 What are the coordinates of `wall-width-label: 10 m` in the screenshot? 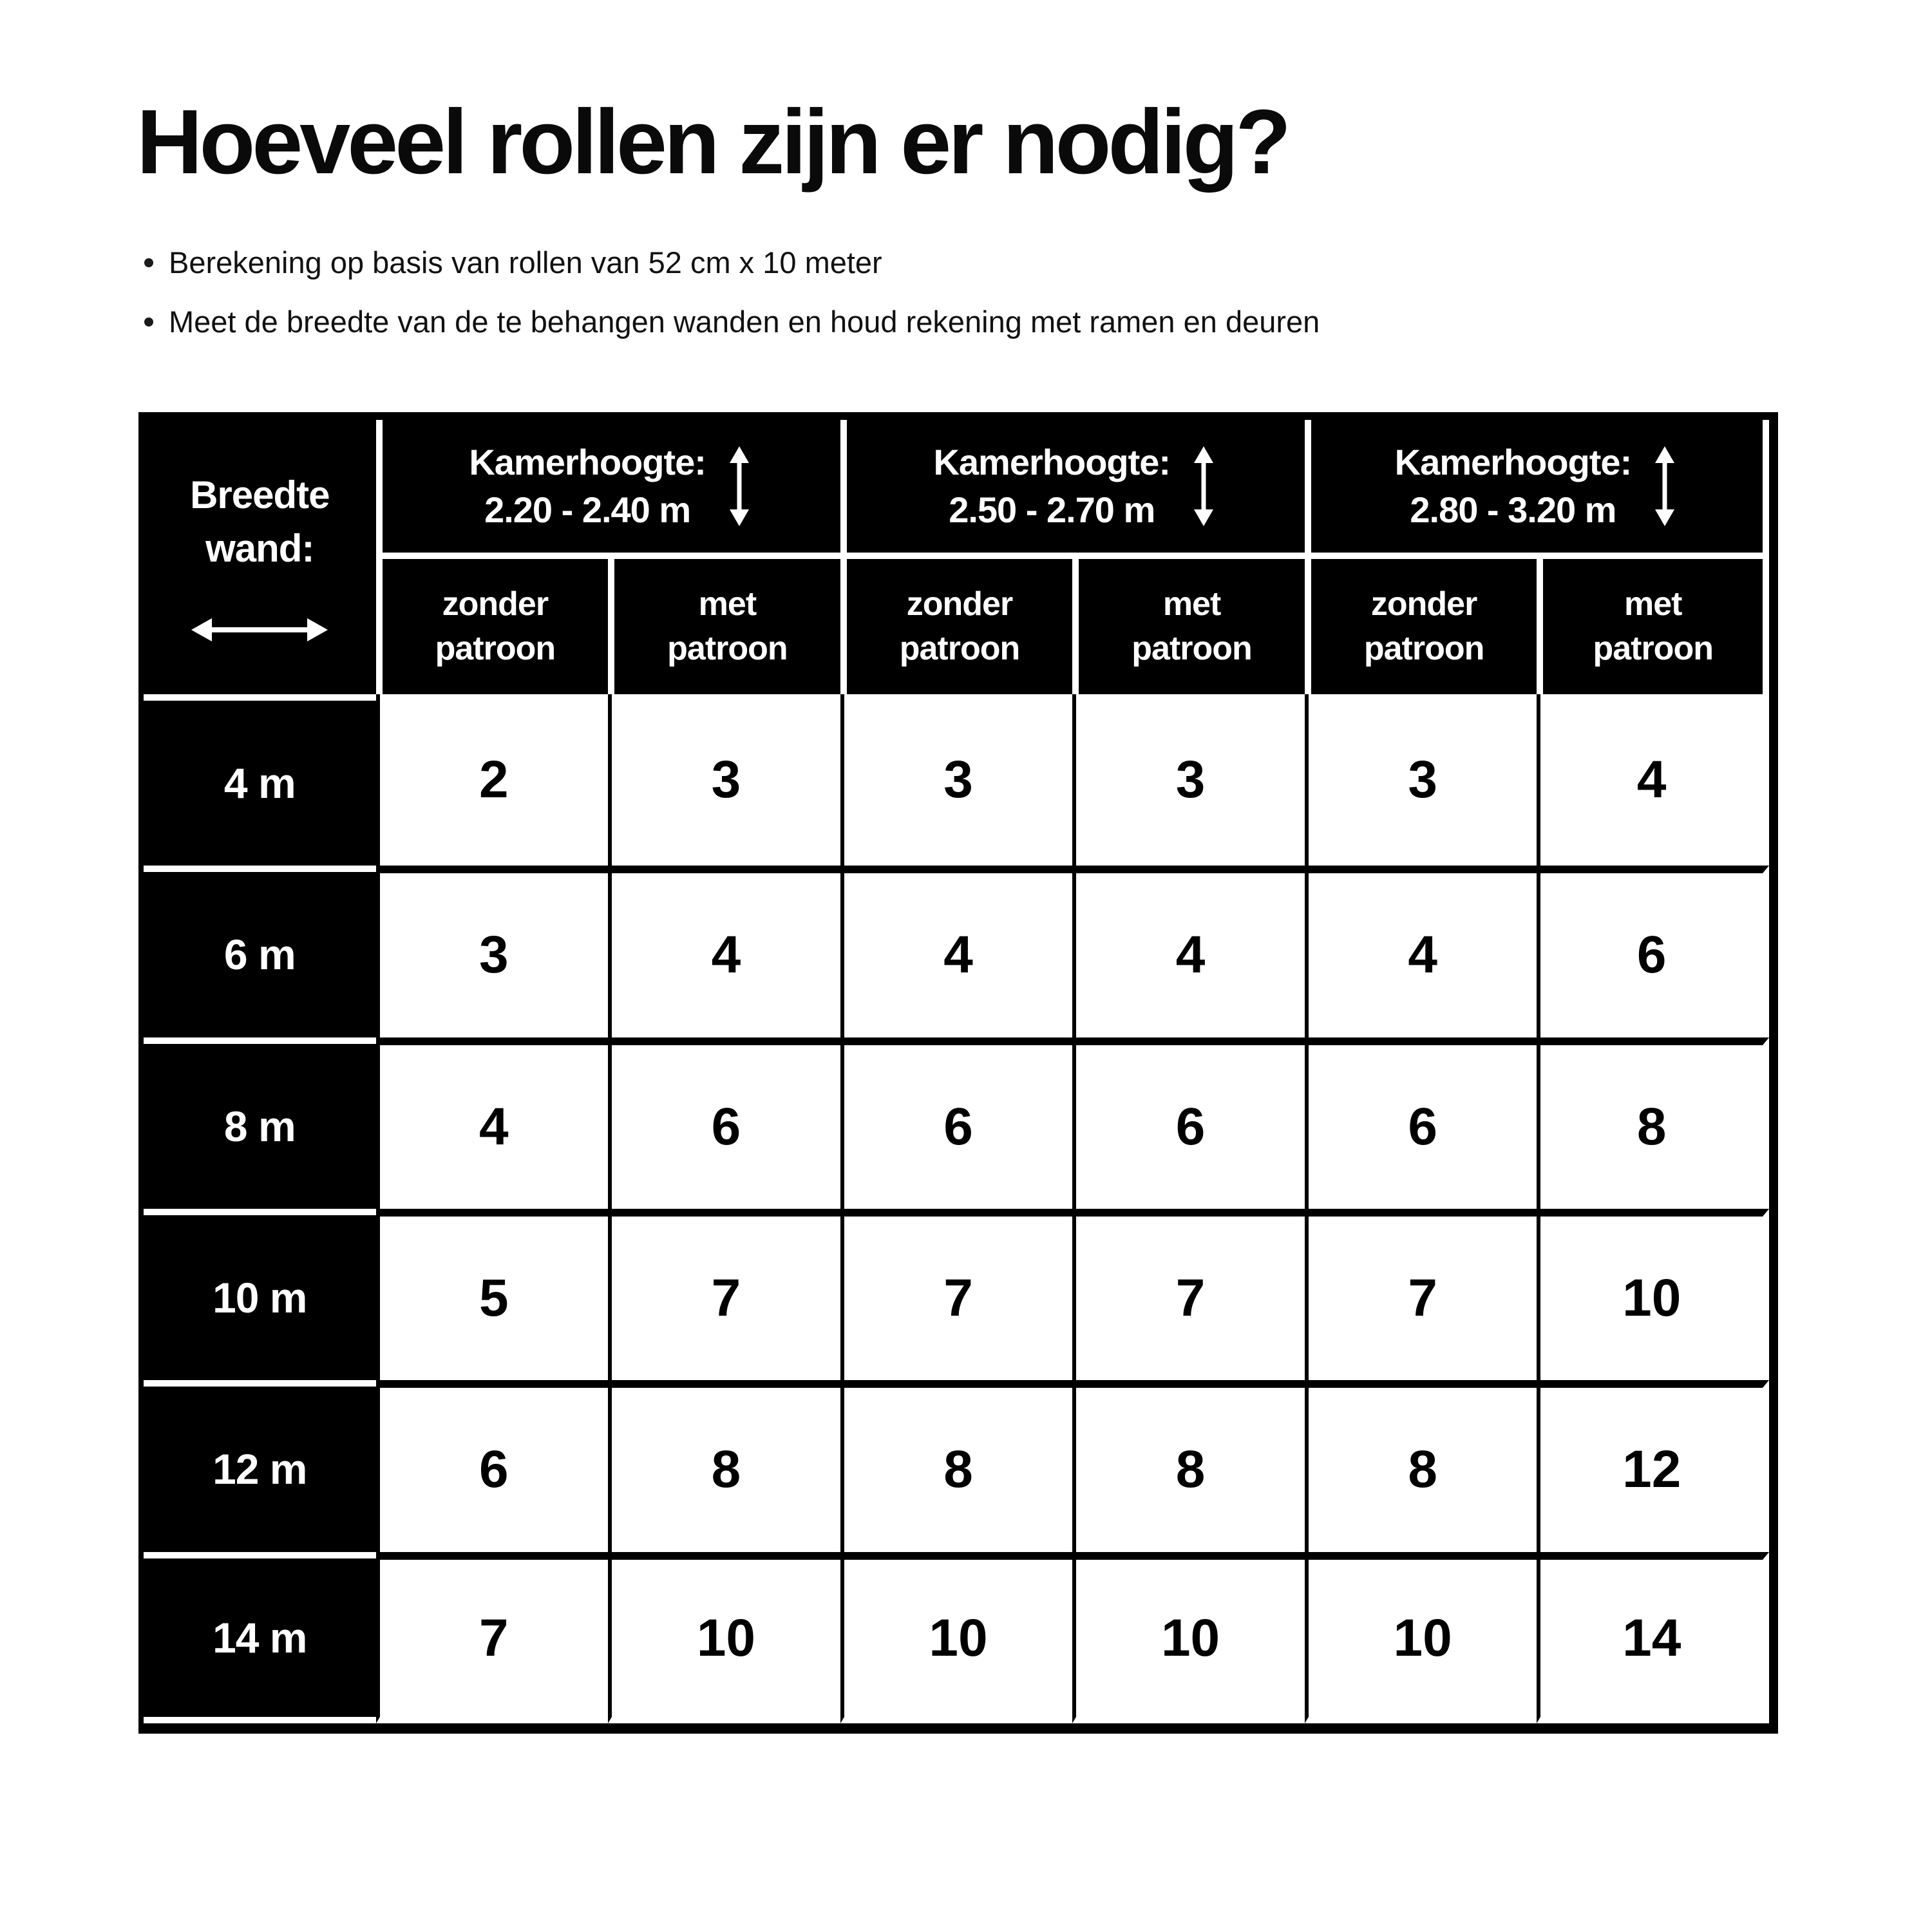 It's located at (260, 1294).